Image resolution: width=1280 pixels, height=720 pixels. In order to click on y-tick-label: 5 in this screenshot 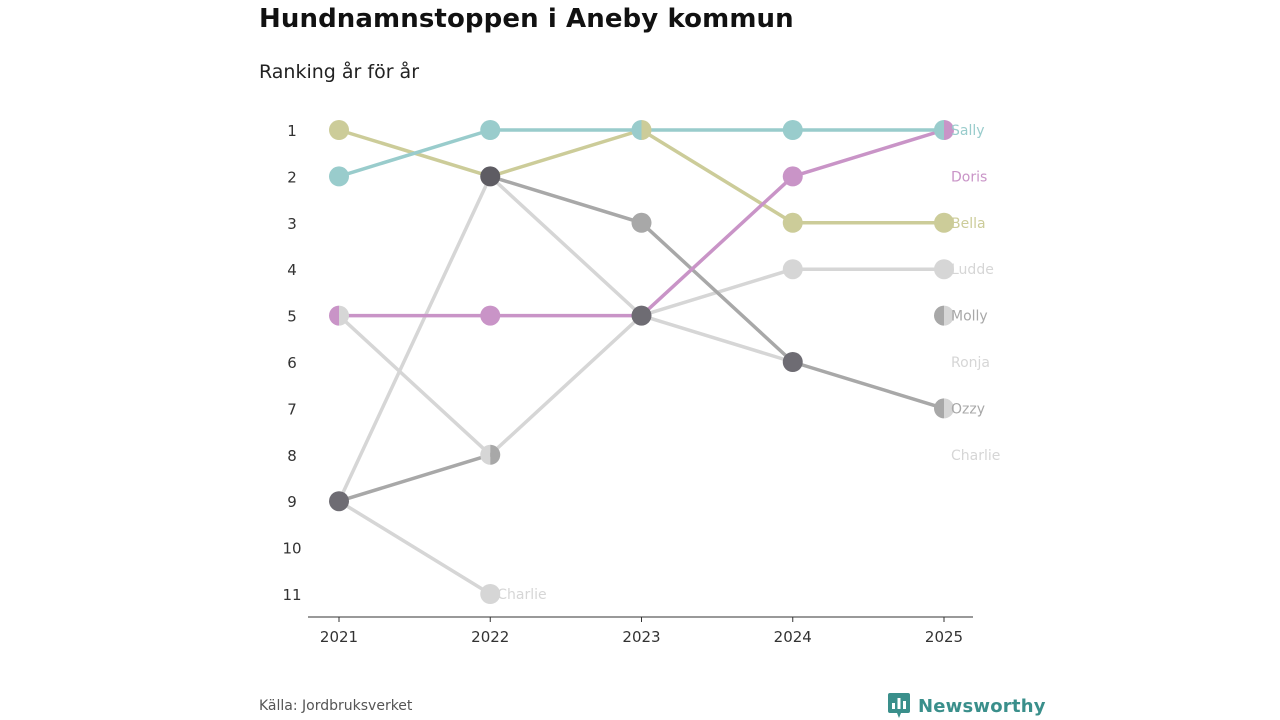, I will do `click(292, 317)`.